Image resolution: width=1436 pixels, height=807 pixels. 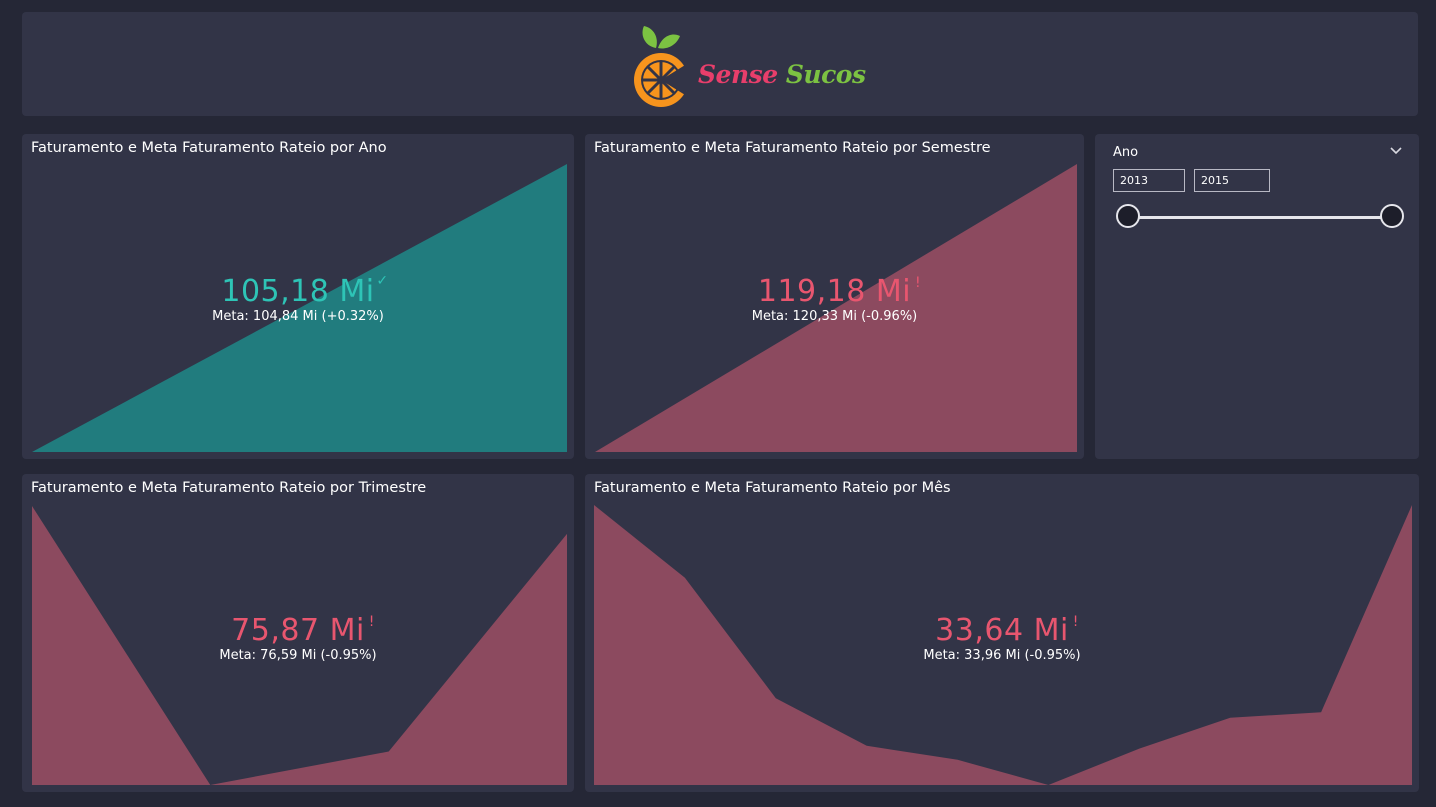 What do you see at coordinates (738, 74) in the screenshot?
I see `brand-word-sense: Sense` at bounding box center [738, 74].